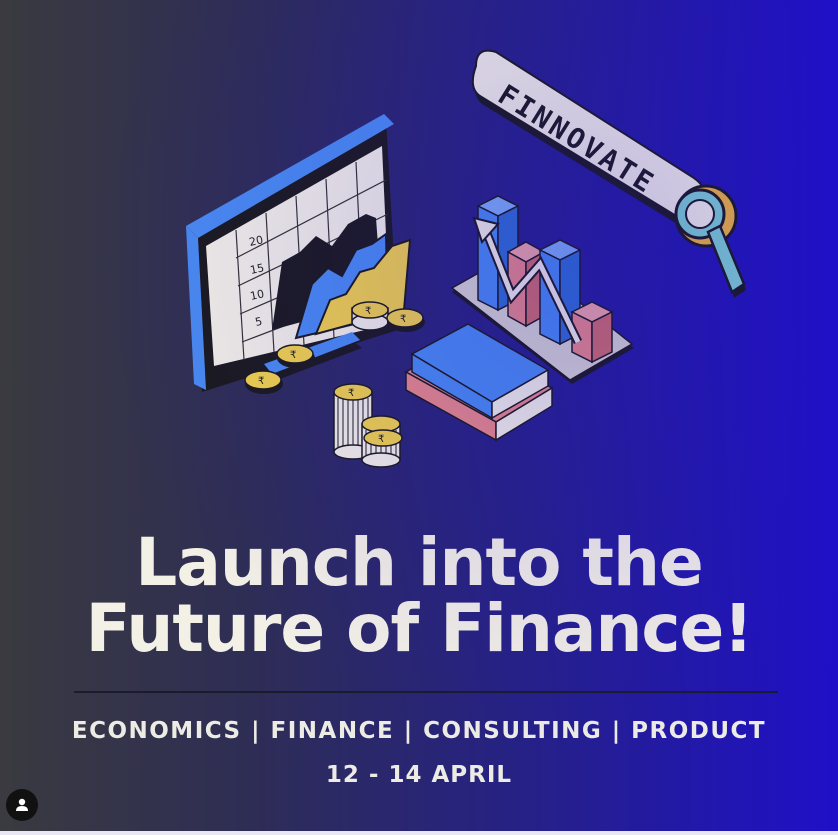 The width and height of the screenshot is (838, 835). I want to click on headline-line-2: Future of Finance!, so click(419, 628).